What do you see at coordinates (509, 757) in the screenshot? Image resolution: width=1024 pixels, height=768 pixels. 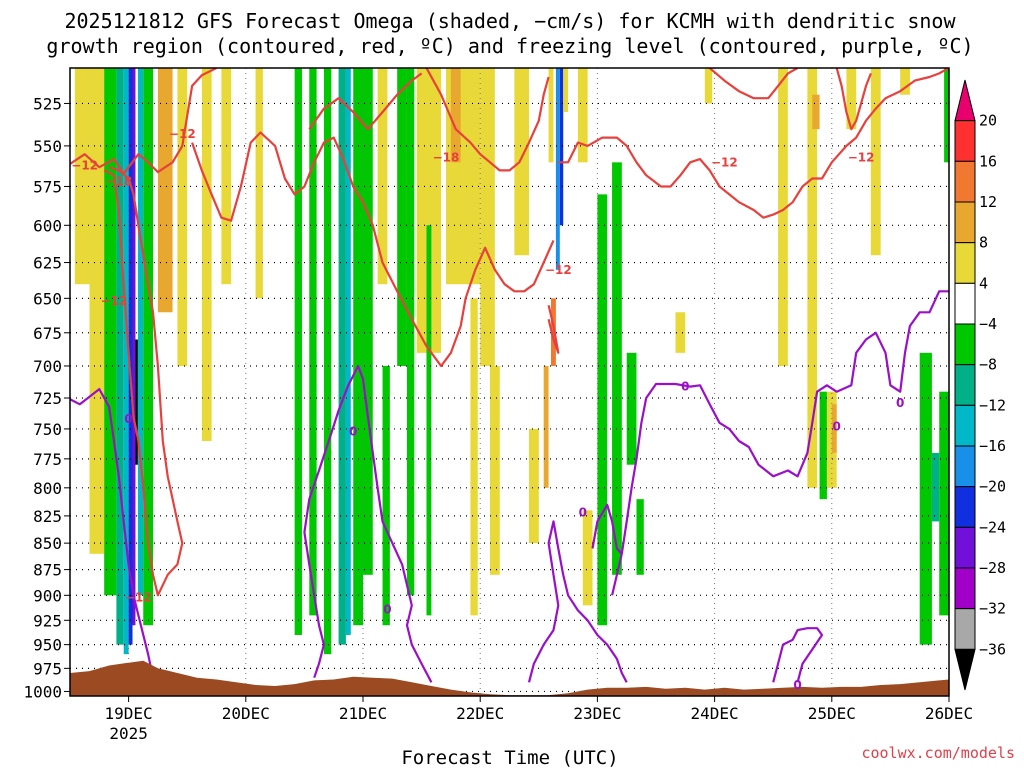 I see `x-axis-label: Forecast Time (UTC)` at bounding box center [509, 757].